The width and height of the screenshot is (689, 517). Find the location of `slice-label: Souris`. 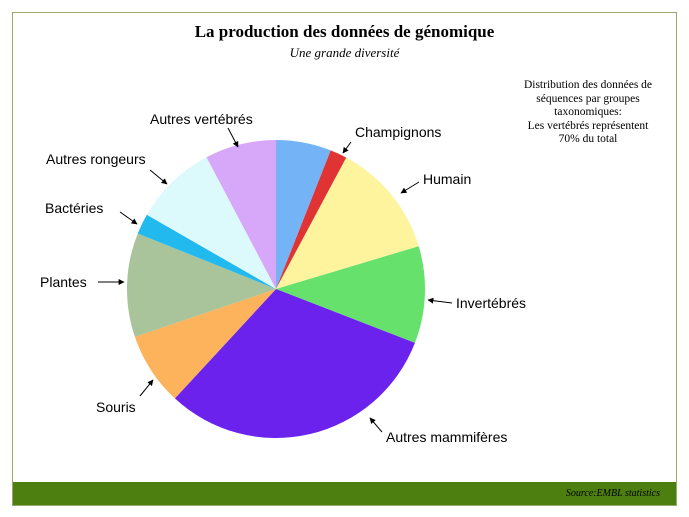

slice-label: Souris is located at coordinates (116, 407).